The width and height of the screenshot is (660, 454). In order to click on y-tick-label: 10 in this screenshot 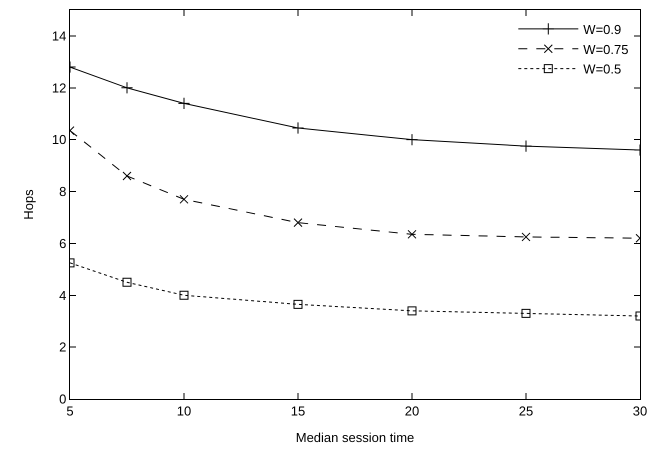, I will do `click(59, 140)`.